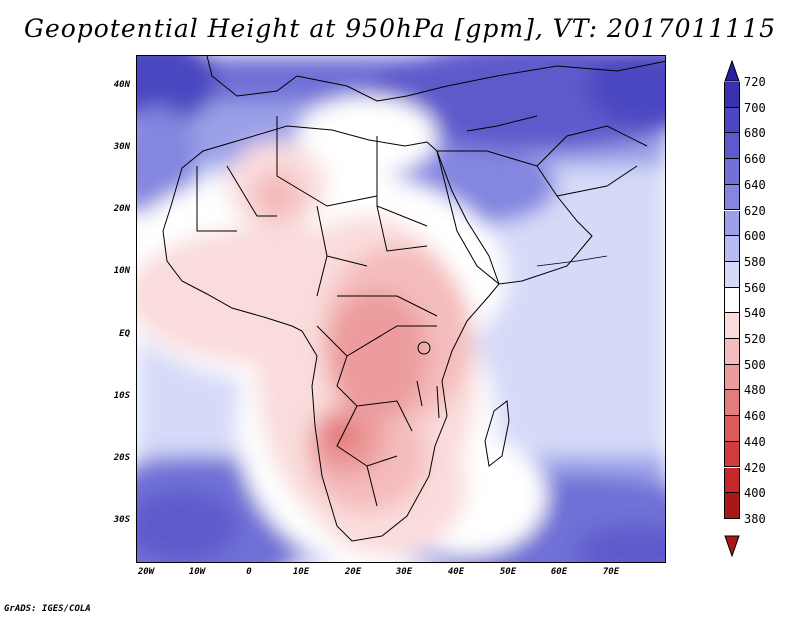  Describe the element at coordinates (755, 390) in the screenshot. I see `colorbar-label: 480` at that location.